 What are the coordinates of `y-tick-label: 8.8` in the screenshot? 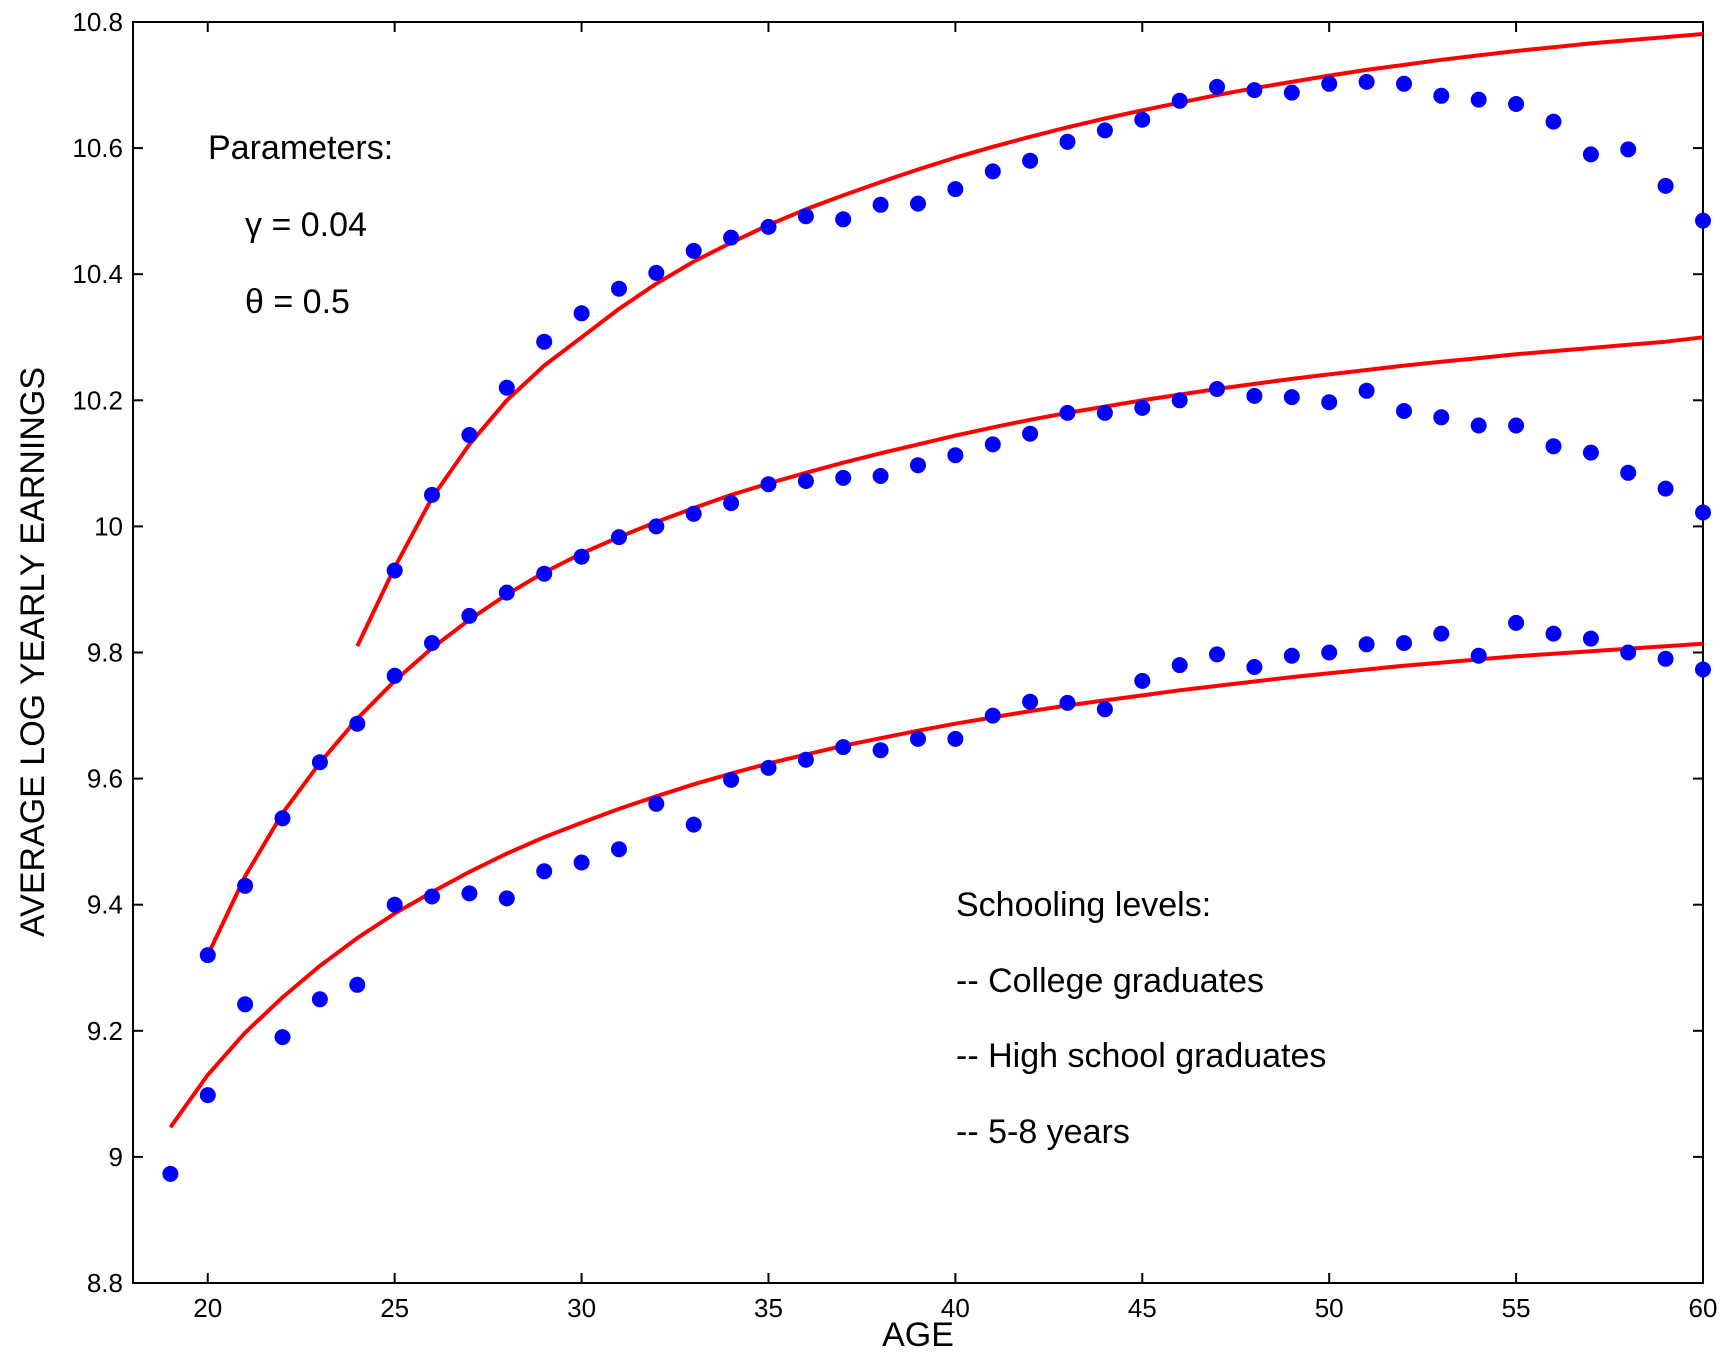 It's located at (105, 1283).